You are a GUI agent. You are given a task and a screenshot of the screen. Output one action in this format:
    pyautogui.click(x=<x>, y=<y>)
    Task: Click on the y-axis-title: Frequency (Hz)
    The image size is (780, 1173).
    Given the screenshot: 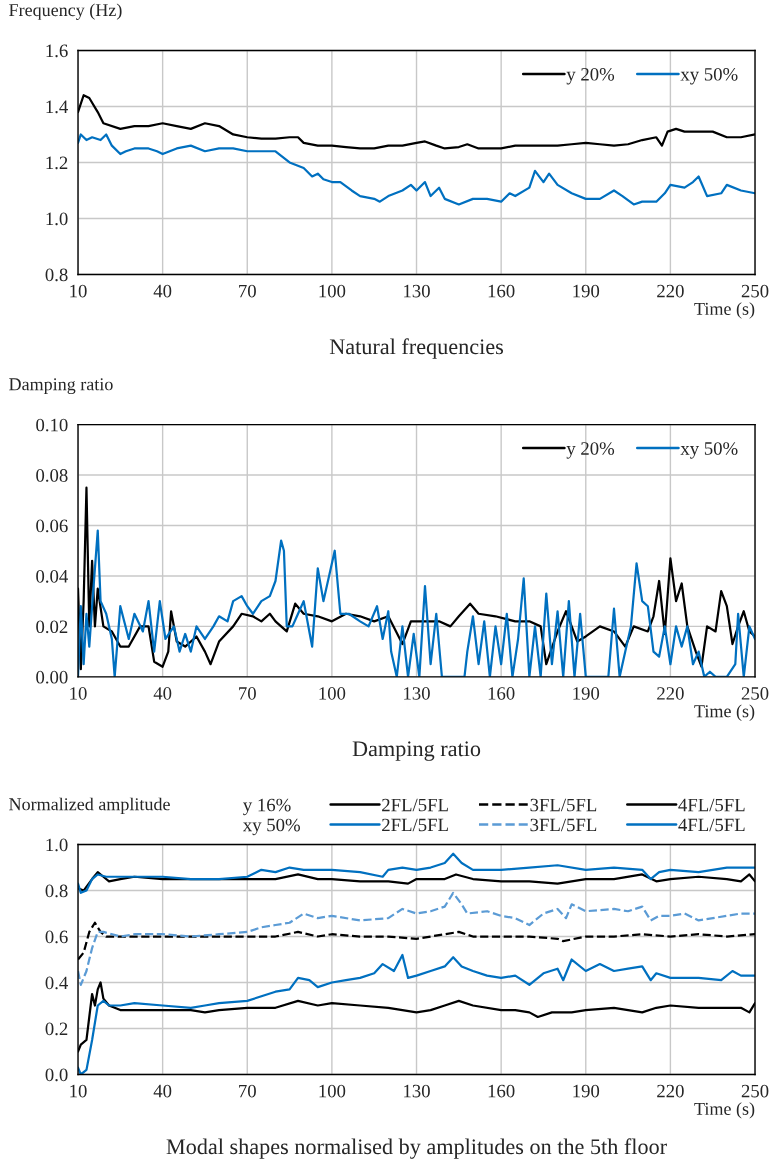 What is the action you would take?
    pyautogui.click(x=65, y=11)
    